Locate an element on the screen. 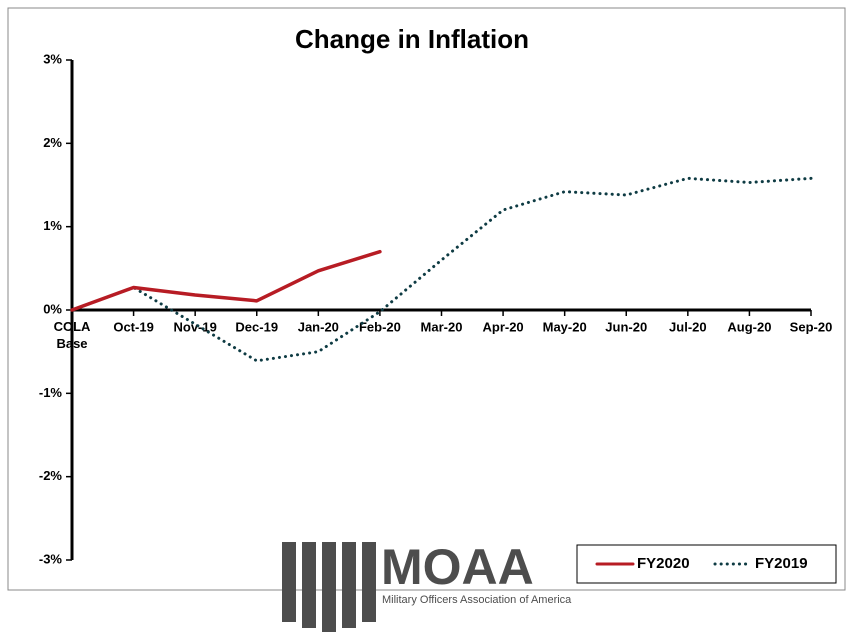  x-tick-label: Nov-19 is located at coordinates (194, 326).